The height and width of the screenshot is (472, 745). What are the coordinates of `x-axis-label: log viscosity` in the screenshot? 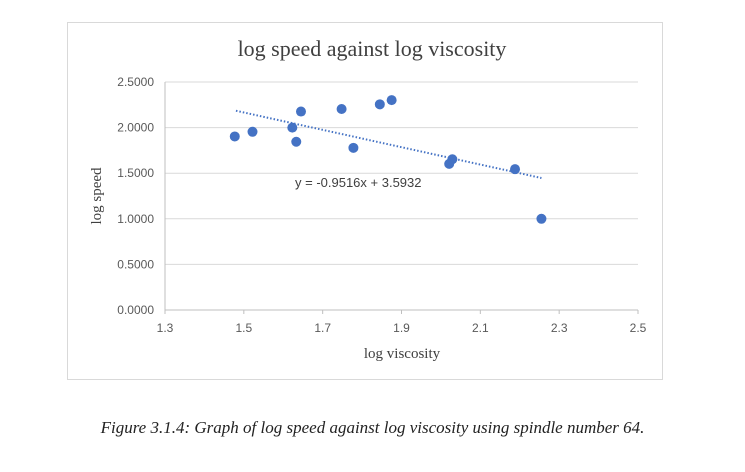 It's located at (402, 354).